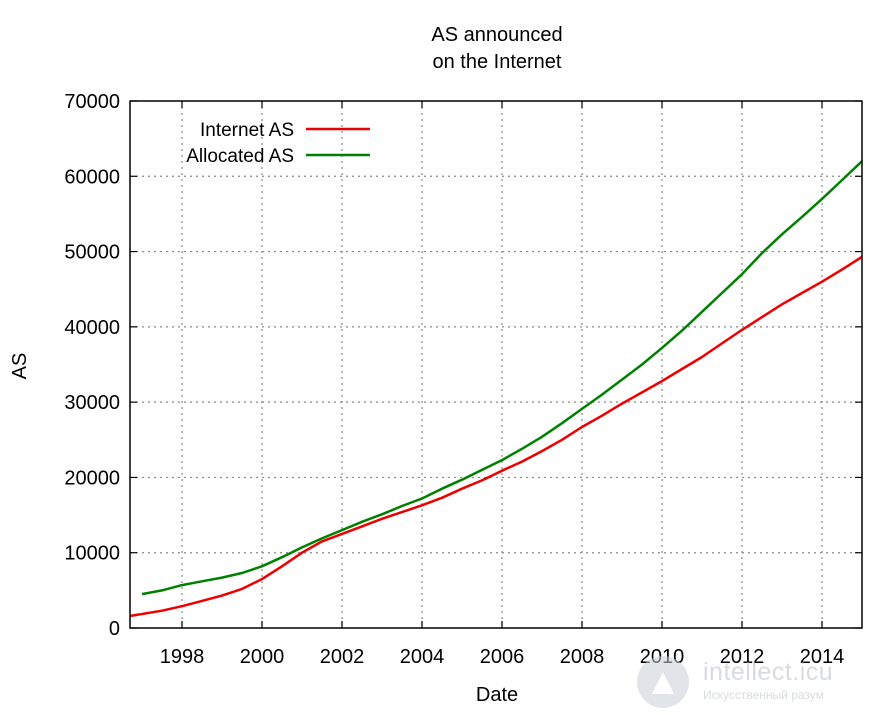 The image size is (883, 715). I want to click on y-axis-label: AS, so click(20, 366).